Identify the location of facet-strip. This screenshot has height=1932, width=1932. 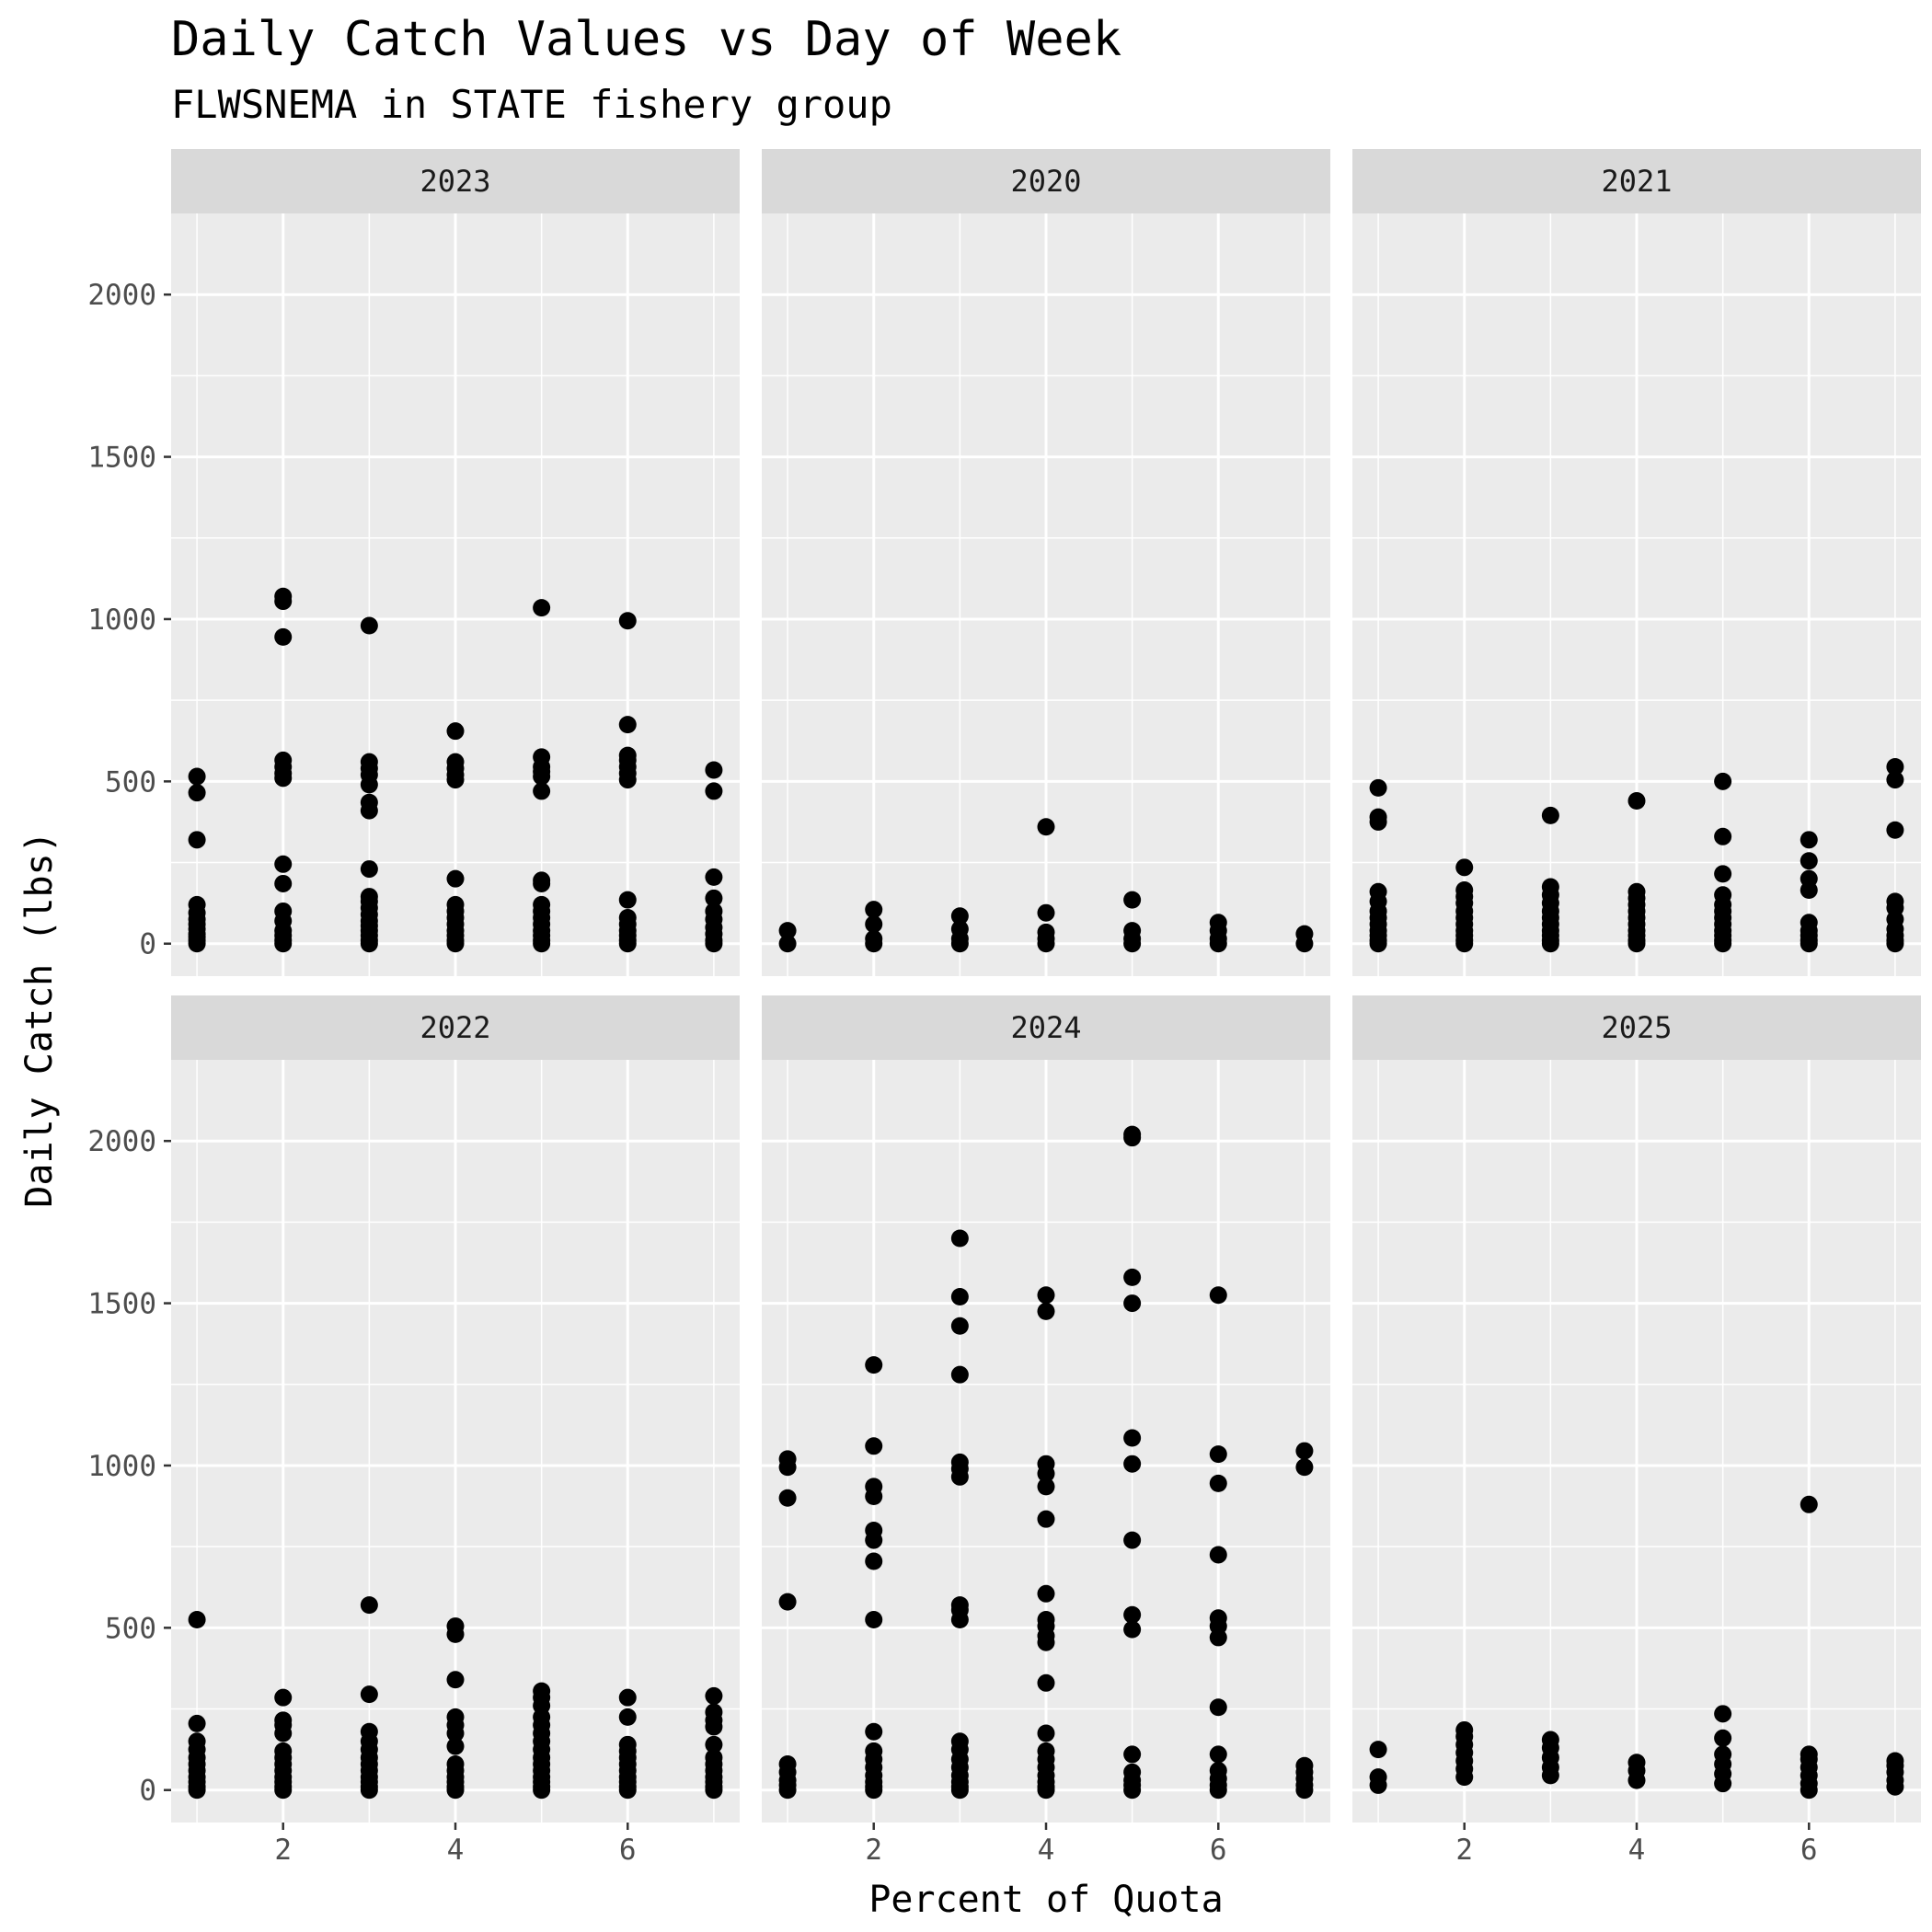
(455, 181).